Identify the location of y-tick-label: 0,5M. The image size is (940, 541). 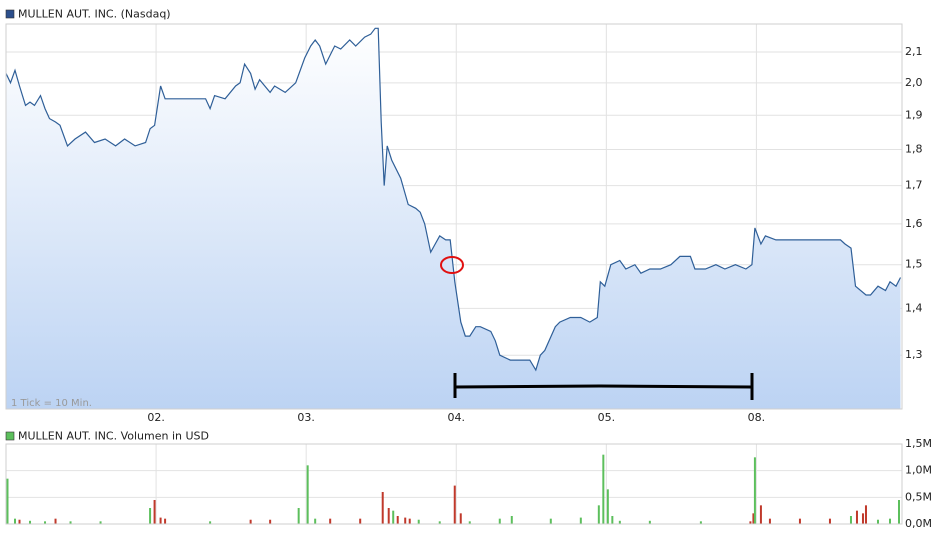
(918, 496).